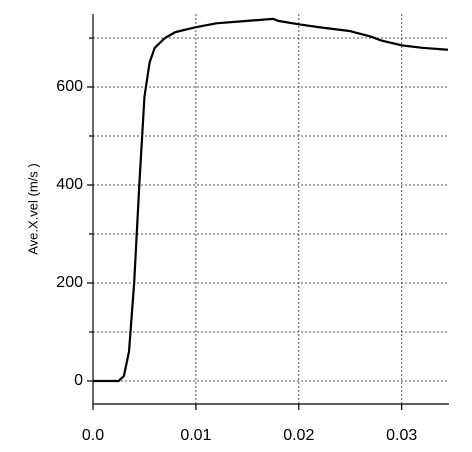 Image resolution: width=472 pixels, height=452 pixels. I want to click on x-tick-label: 0.01, so click(195, 435).